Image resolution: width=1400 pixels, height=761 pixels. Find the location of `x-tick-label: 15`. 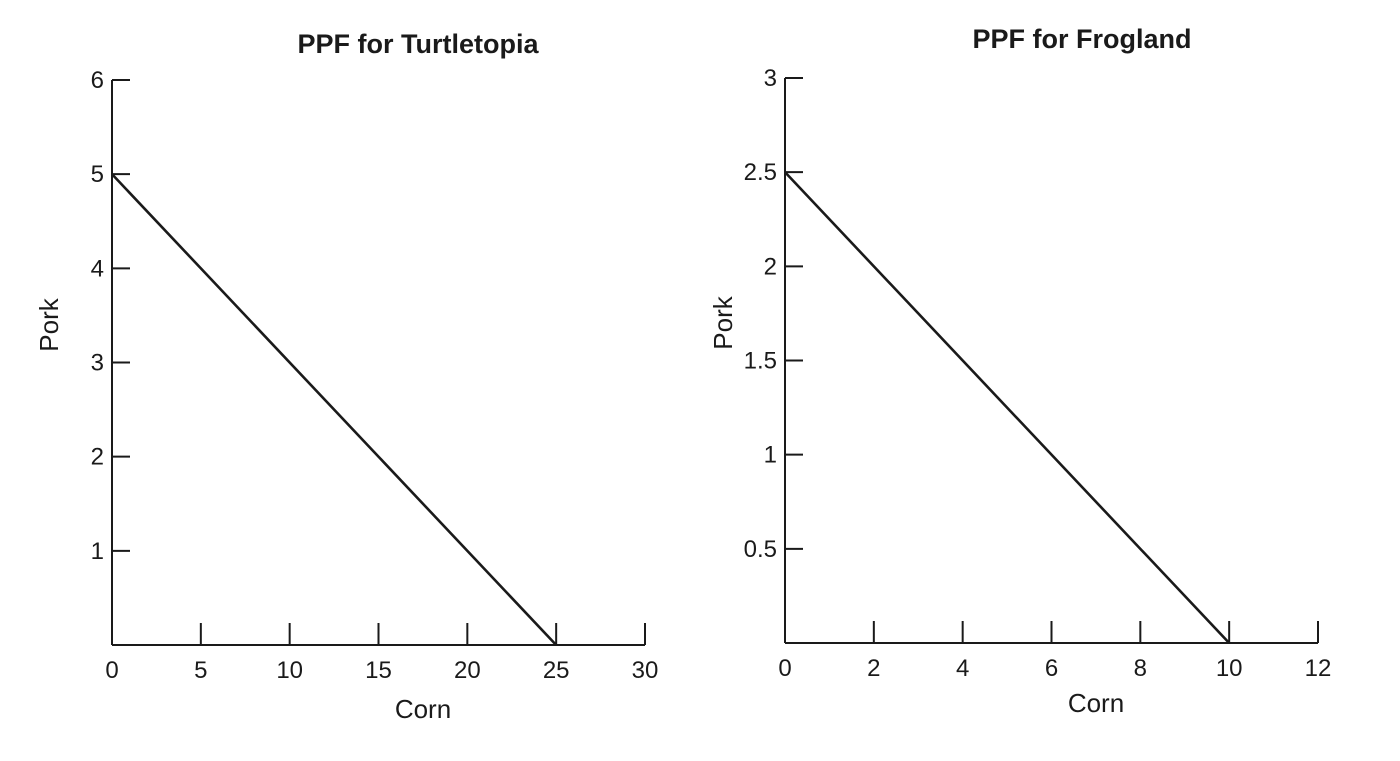

x-tick-label: 15 is located at coordinates (378, 670).